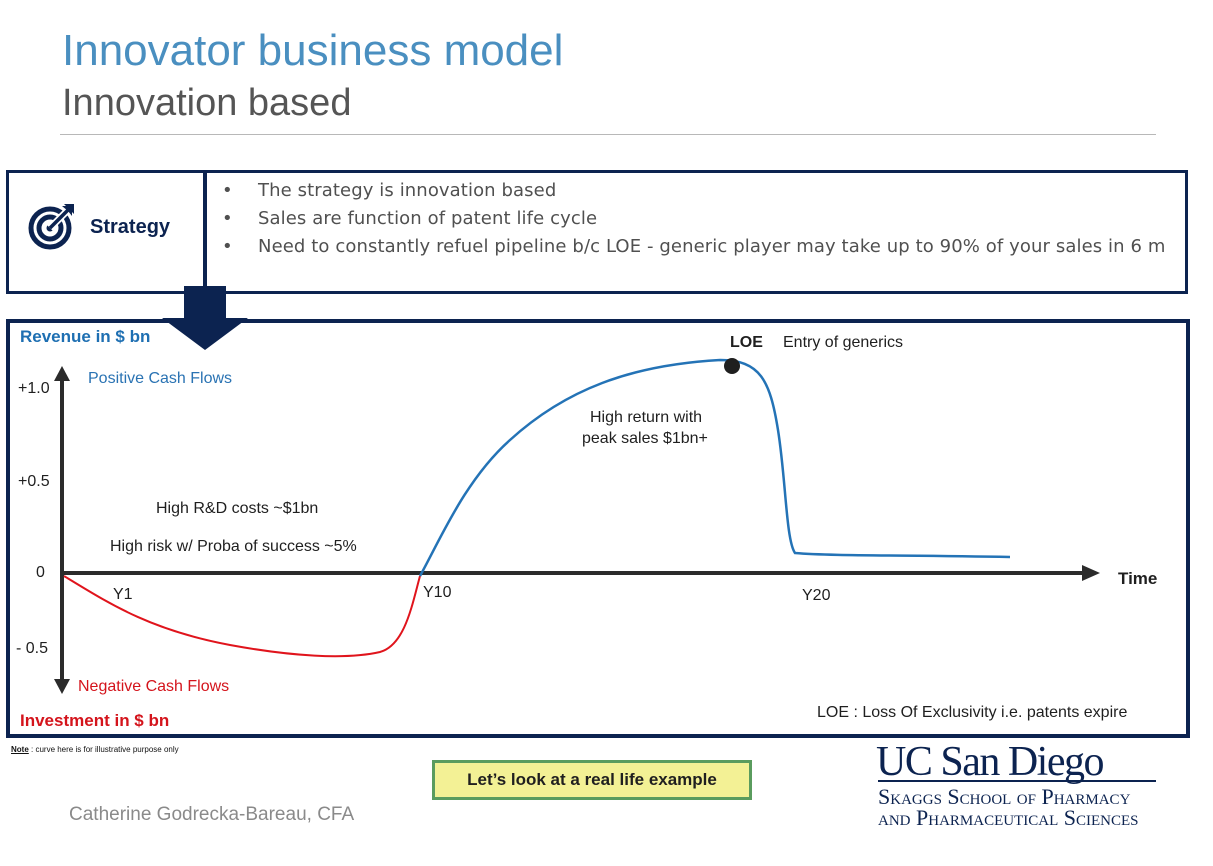  What do you see at coordinates (32, 648) in the screenshot?
I see `y-tick-label: - 0.5` at bounding box center [32, 648].